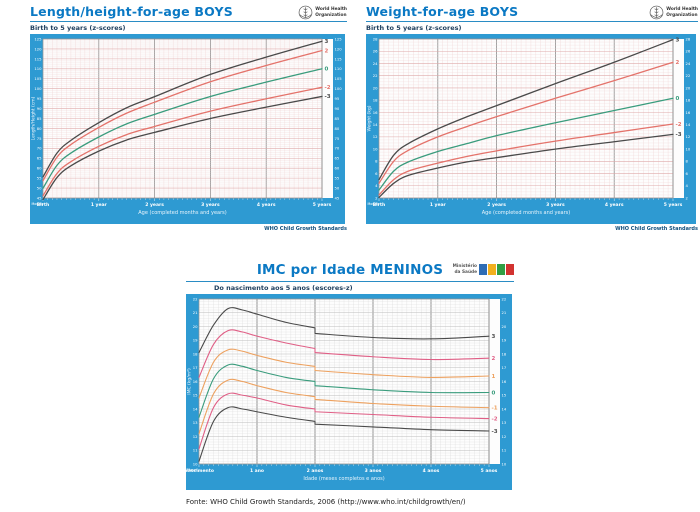 This screenshot has height=512, width=700. Describe the element at coordinates (679, 125) in the screenshot. I see `svg-text: -2` at that location.